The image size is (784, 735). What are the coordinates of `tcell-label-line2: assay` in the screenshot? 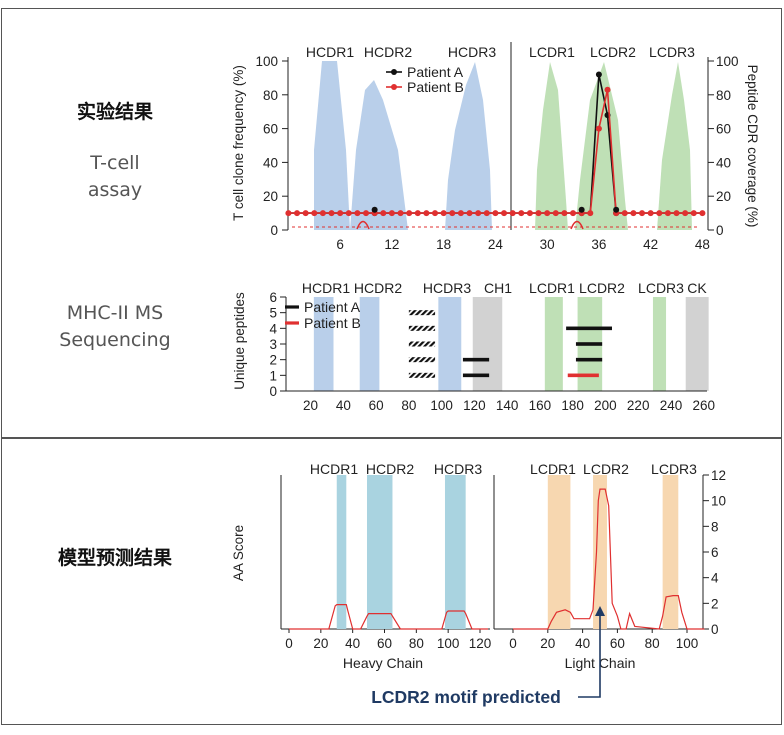 It's located at (115, 190).